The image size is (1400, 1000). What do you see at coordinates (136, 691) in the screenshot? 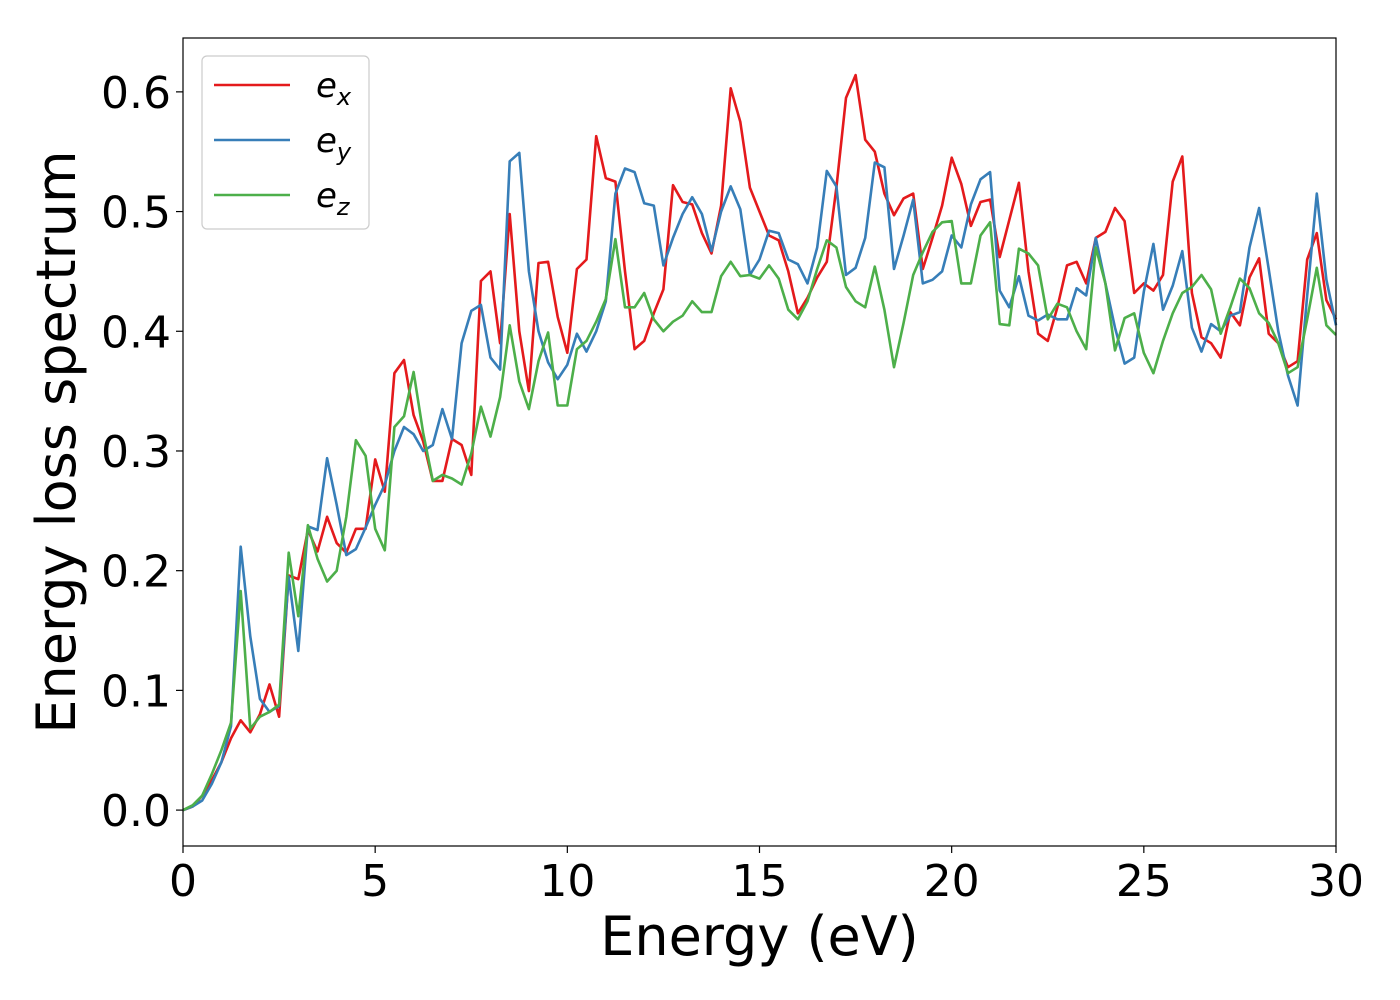
I see `y-tick-label: 0.1` at bounding box center [136, 691].